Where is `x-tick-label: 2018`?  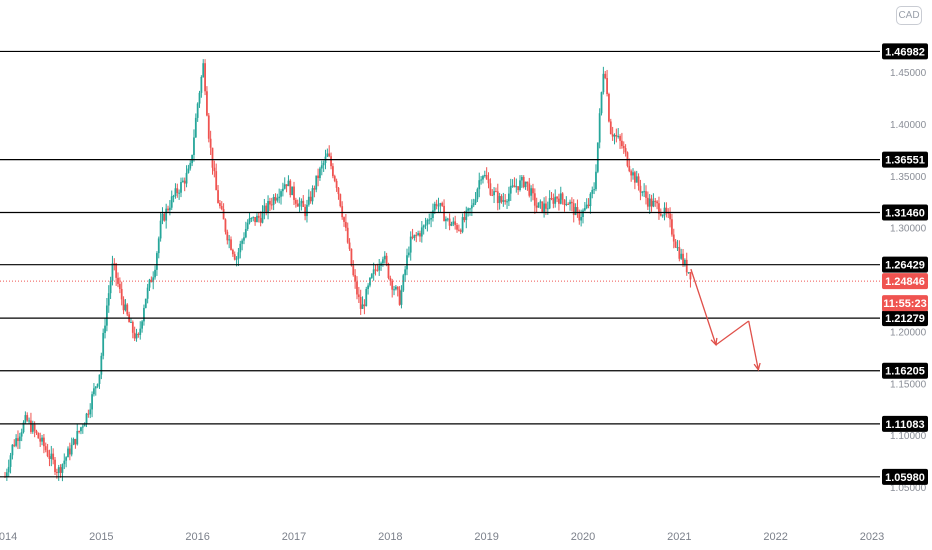 x-tick-label: 2018 is located at coordinates (390, 537).